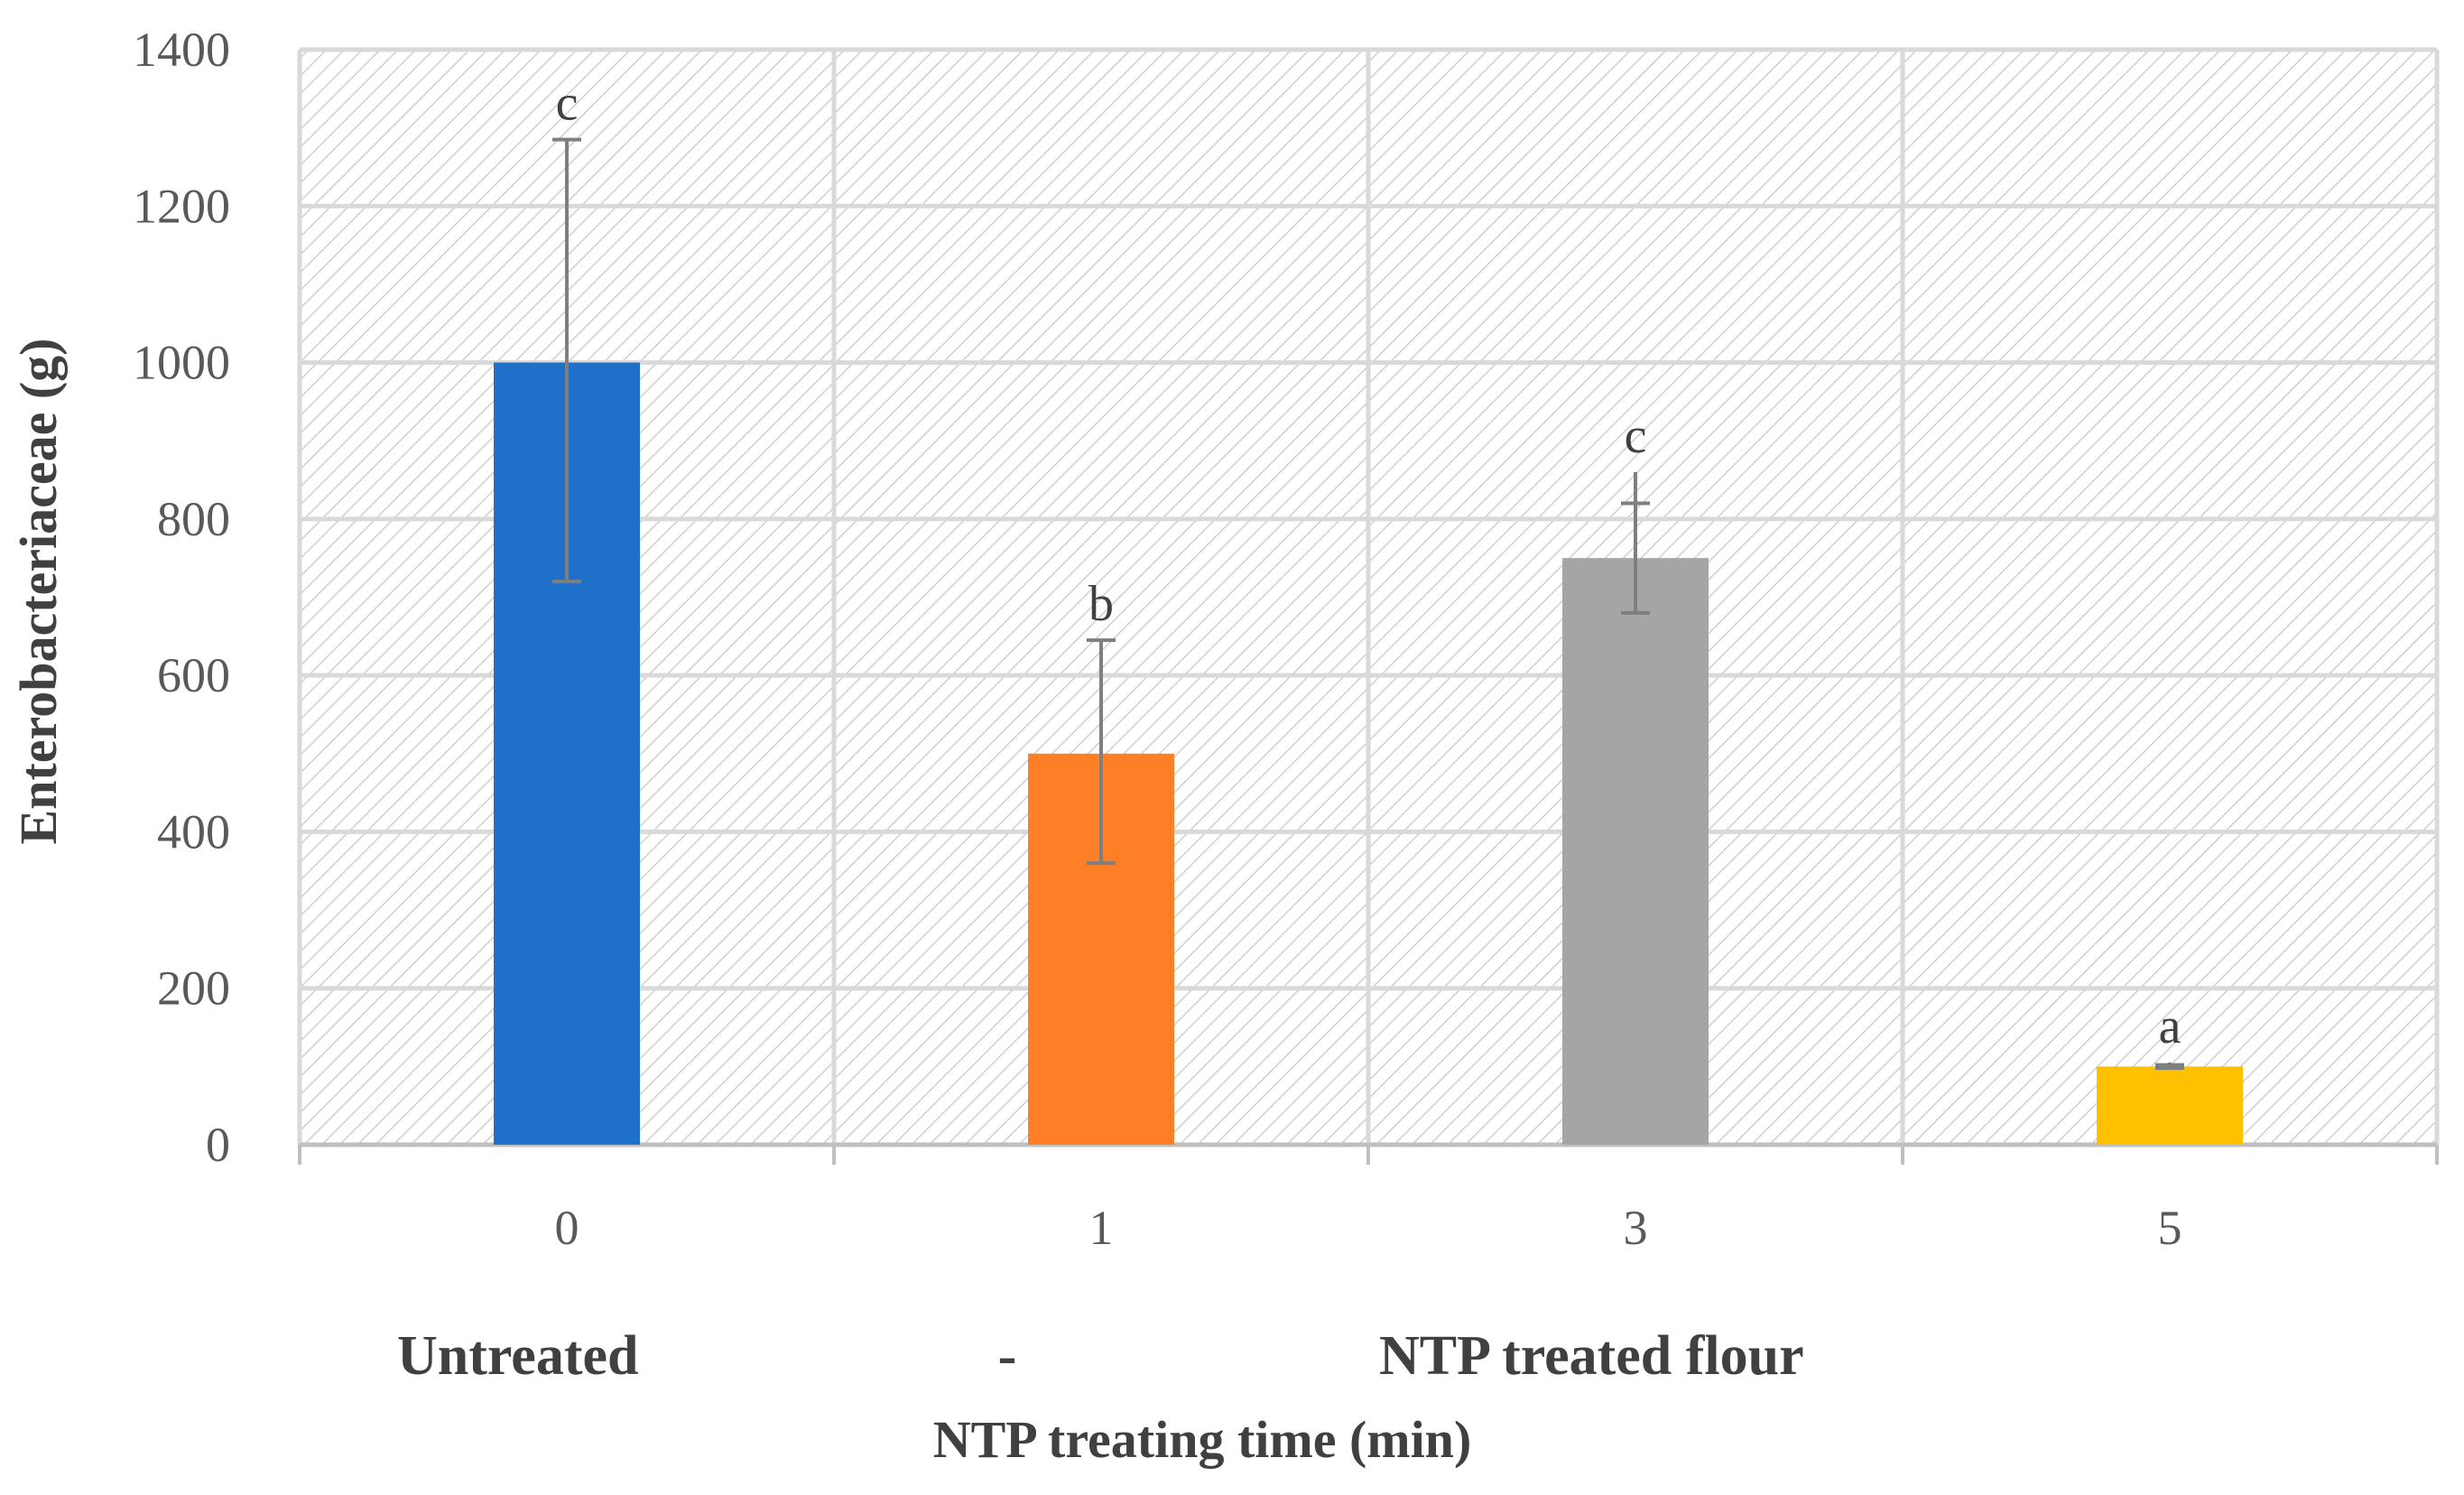  What do you see at coordinates (1202, 1440) in the screenshot?
I see `x-axis-title: NTP treating time (min)` at bounding box center [1202, 1440].